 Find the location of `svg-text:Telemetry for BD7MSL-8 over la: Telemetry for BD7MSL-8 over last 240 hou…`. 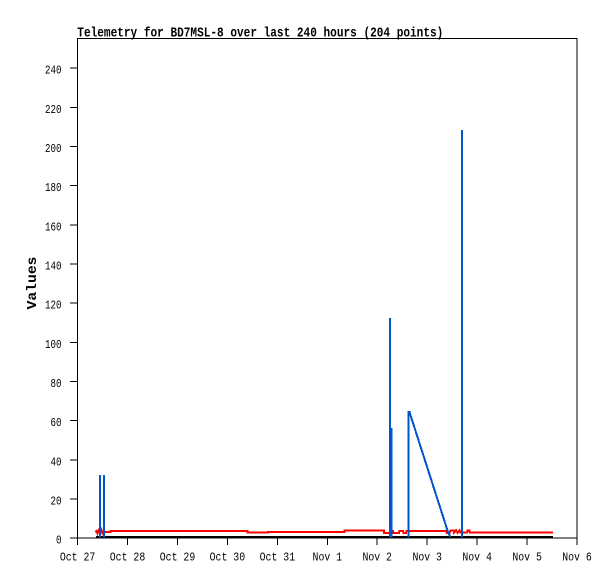

svg-text:Telemetry for BD7MSL-8 over la: Telemetry for BD7MSL-8 over last 240 hou… is located at coordinates (260, 33).